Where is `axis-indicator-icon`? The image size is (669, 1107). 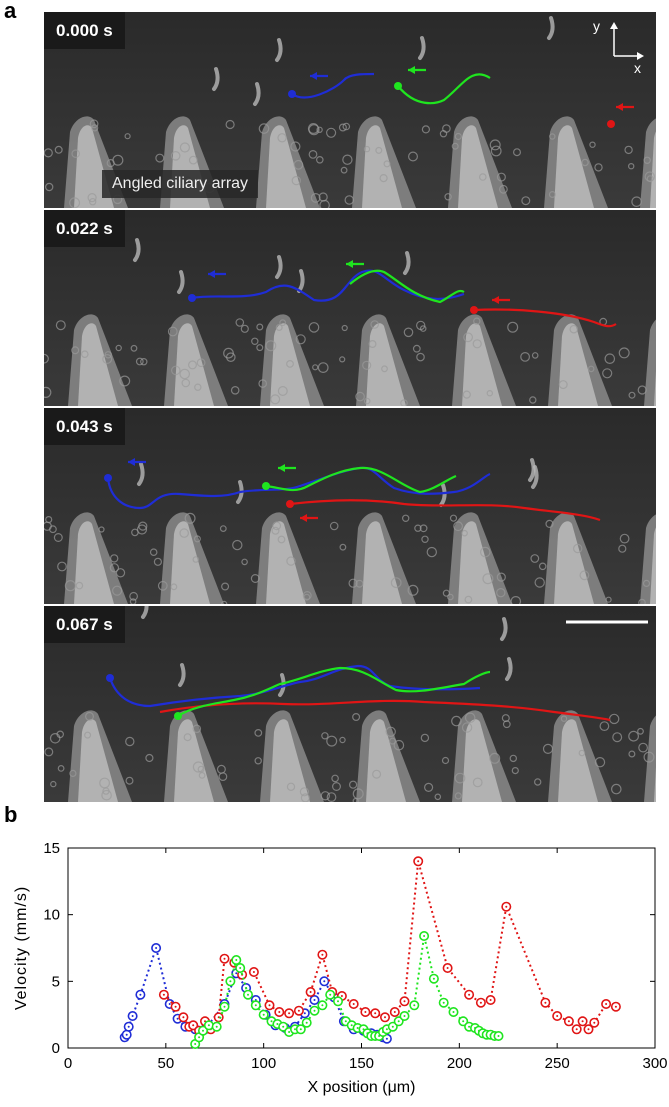 axis-indicator-icon is located at coordinates (627, 41).